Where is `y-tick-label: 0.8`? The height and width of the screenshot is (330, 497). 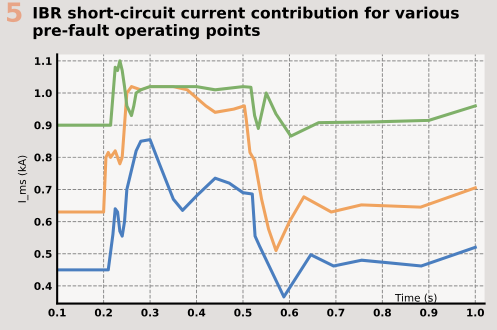 y-tick-label: 0.8 is located at coordinates (43, 158).